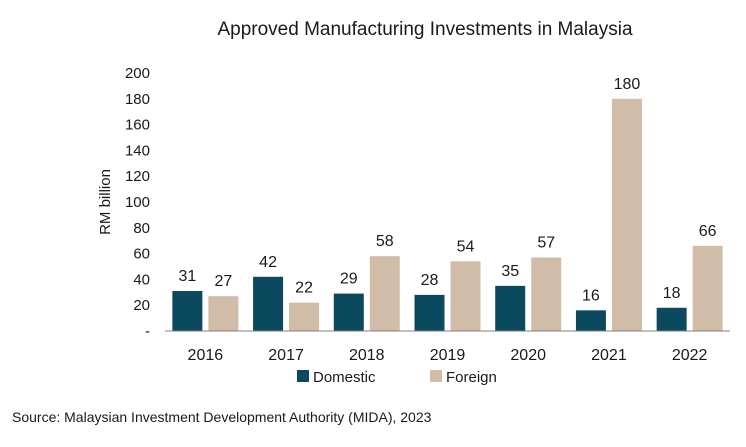 Image resolution: width=746 pixels, height=447 pixels. What do you see at coordinates (528, 355) in the screenshot?
I see `x-tick-label-2020: 2020` at bounding box center [528, 355].